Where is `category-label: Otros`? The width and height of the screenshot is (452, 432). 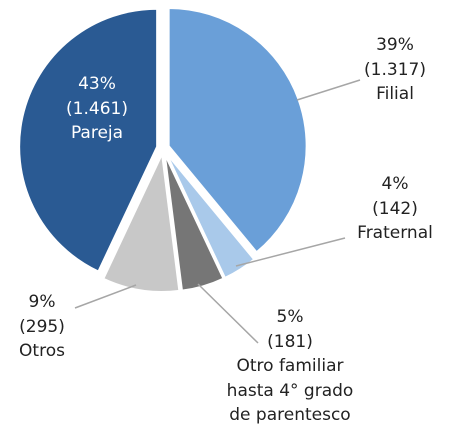 category-label: Otros is located at coordinates (42, 351).